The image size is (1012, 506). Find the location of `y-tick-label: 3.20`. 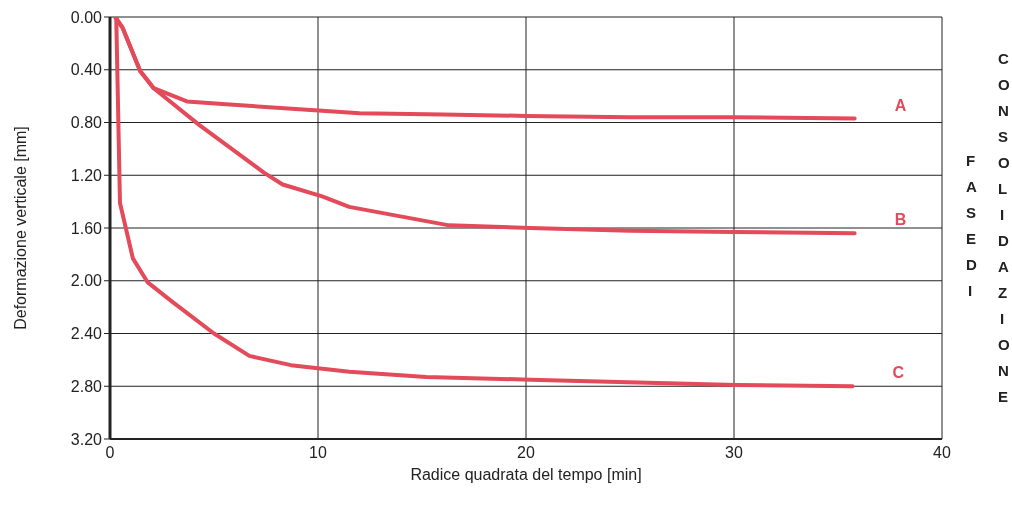

y-tick-label: 3.20 is located at coordinates (86, 439).